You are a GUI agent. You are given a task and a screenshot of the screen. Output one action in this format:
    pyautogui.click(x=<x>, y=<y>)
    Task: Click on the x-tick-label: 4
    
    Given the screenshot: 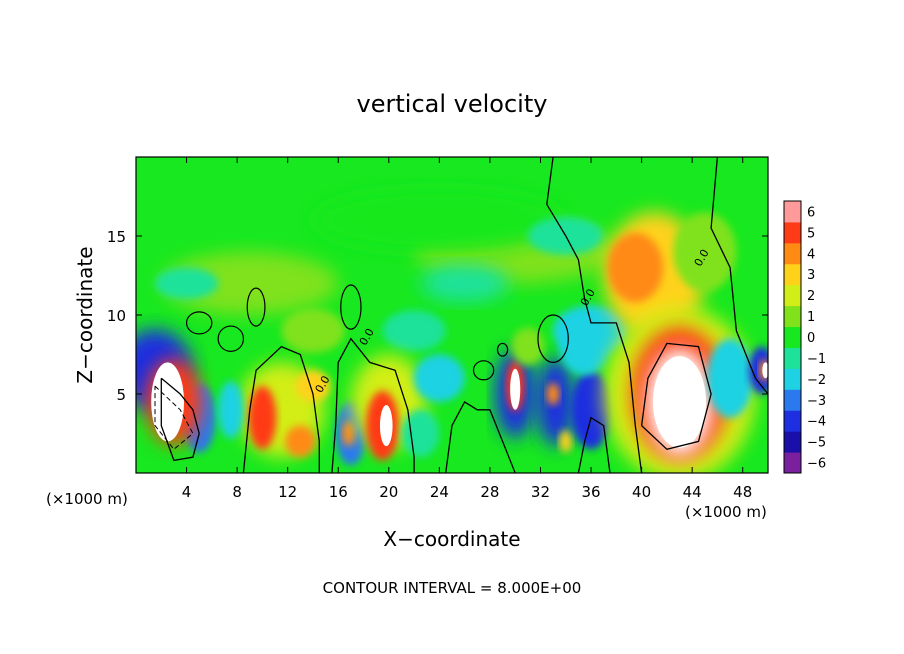 What is the action you would take?
    pyautogui.click(x=187, y=492)
    